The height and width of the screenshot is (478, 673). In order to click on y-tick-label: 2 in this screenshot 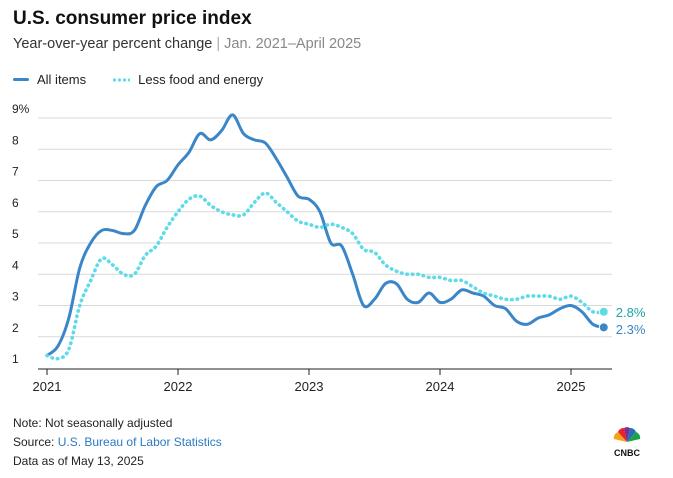, I will do `click(15, 328)`.